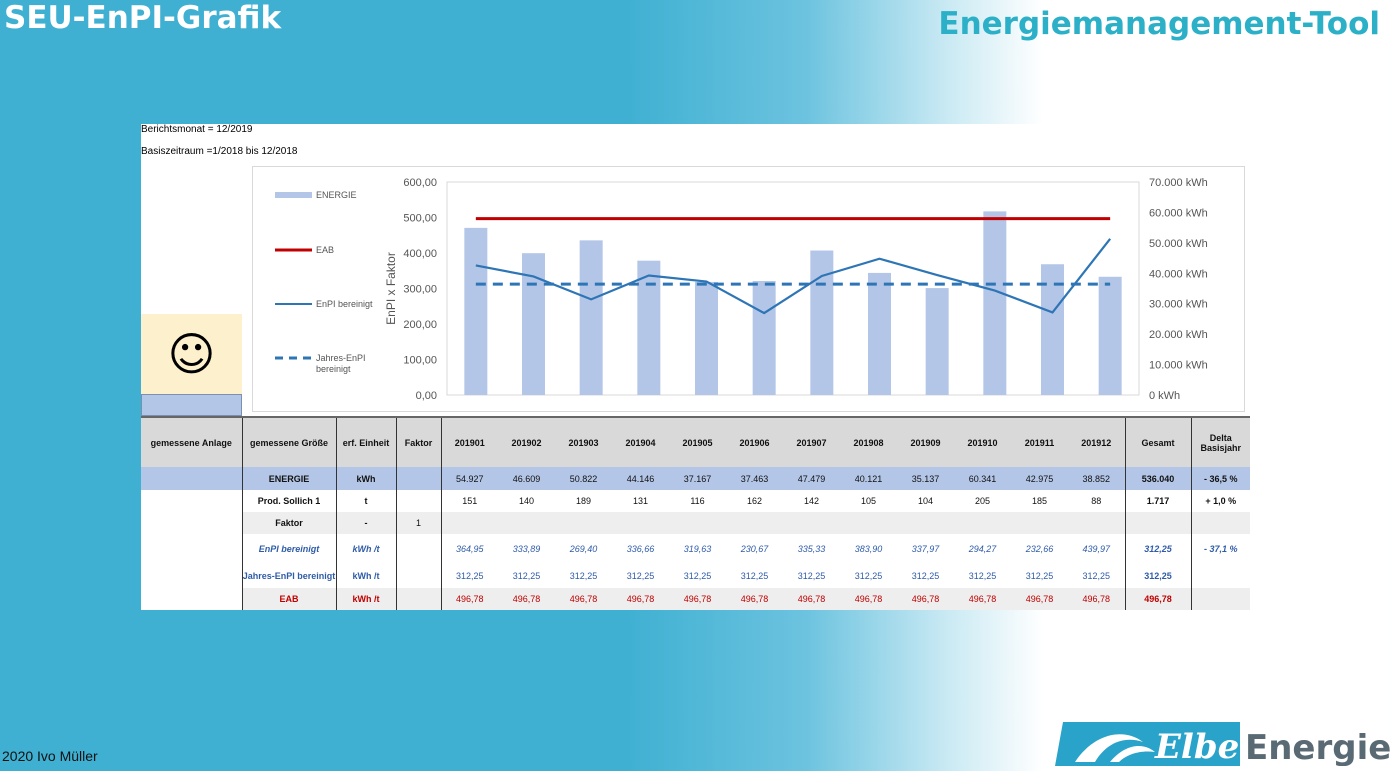 The height and width of the screenshot is (771, 1390). Describe the element at coordinates (925, 478) in the screenshot. I see `row-value: 35.137` at that location.